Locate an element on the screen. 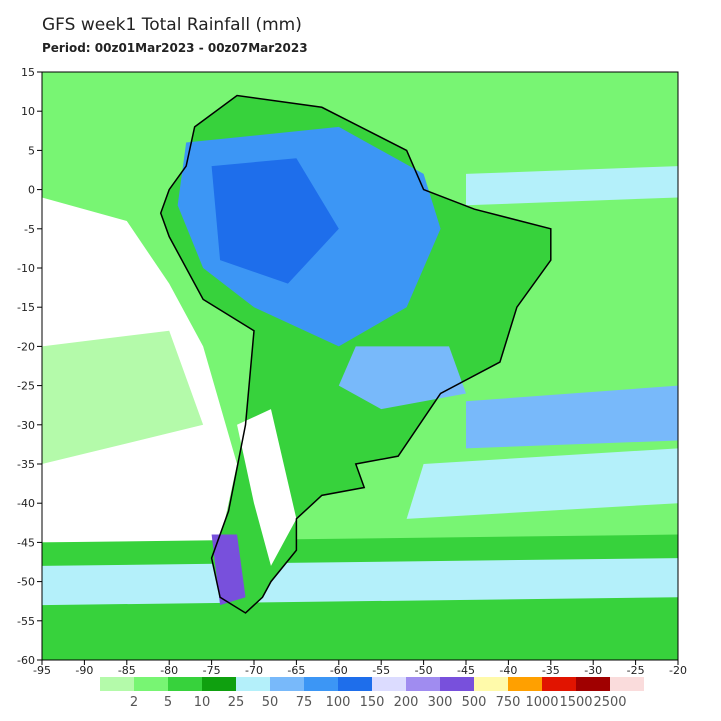 The height and width of the screenshot is (721, 721). y-tick-label: -5 is located at coordinates (29, 229).